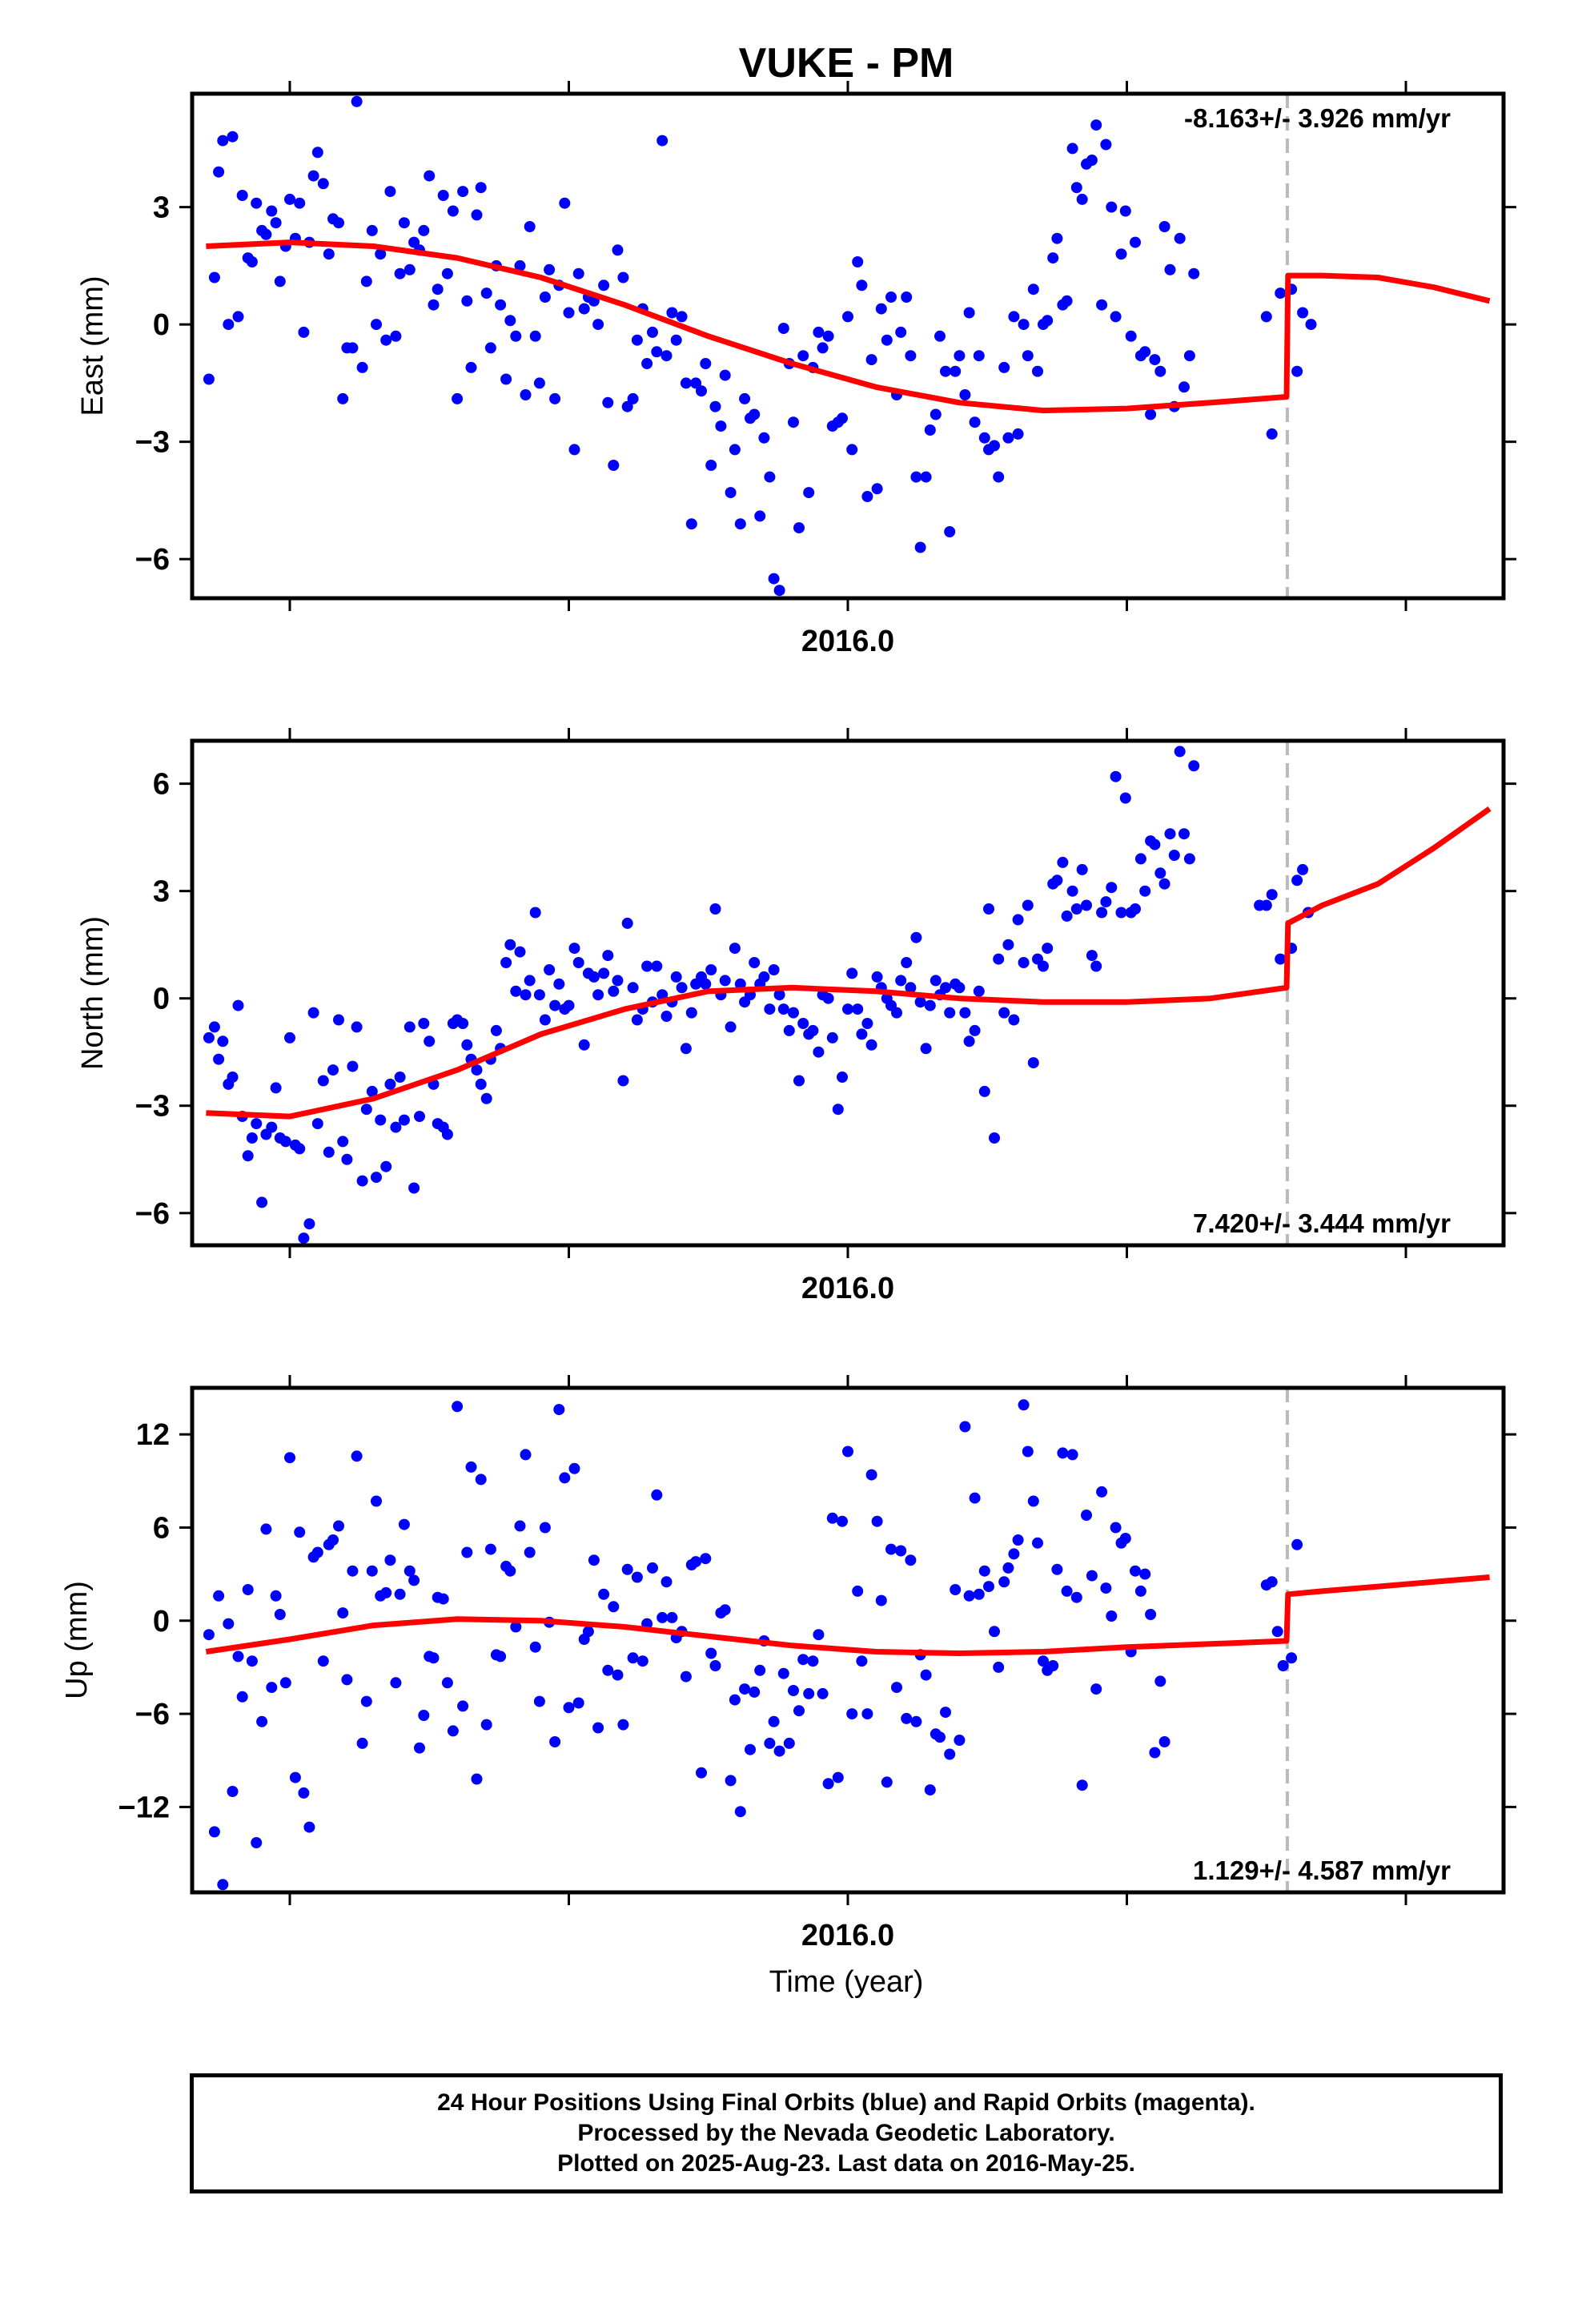  What do you see at coordinates (847, 641) in the screenshot?
I see `east-x-tick-label: 2016.0` at bounding box center [847, 641].